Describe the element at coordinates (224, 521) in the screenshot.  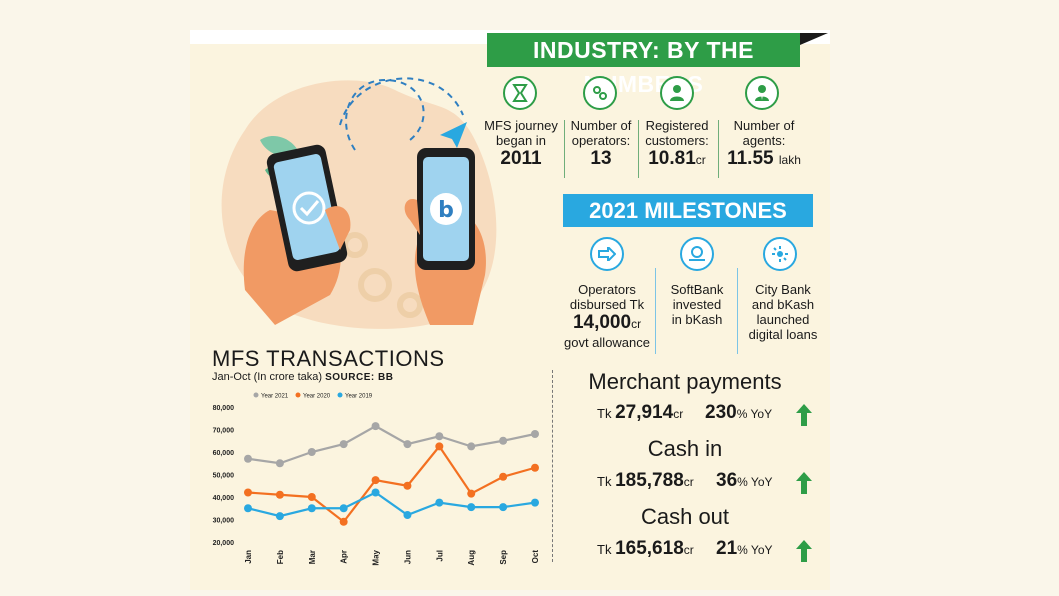
I see `y-tick-label: 30,000` at that location.